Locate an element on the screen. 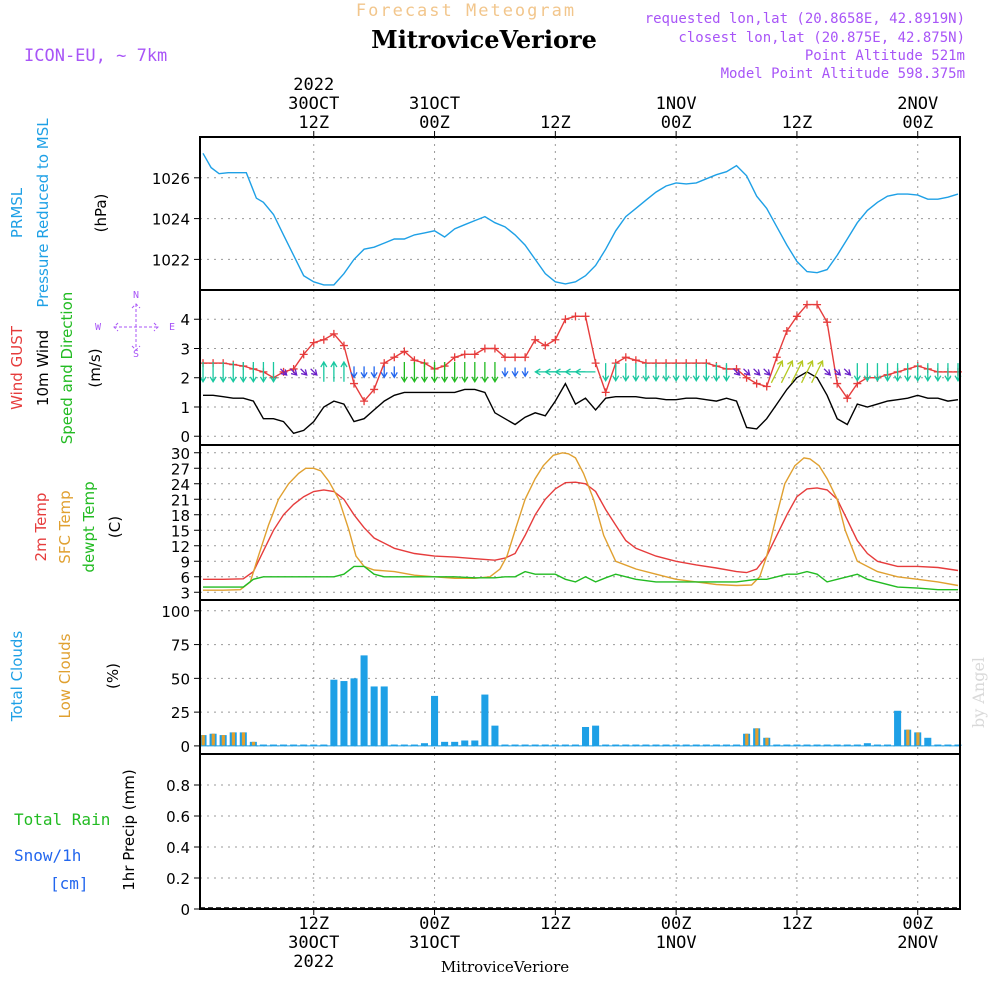 The width and height of the screenshot is (1000, 1000). point-altitude: Point Altitude 521m is located at coordinates (885, 56).